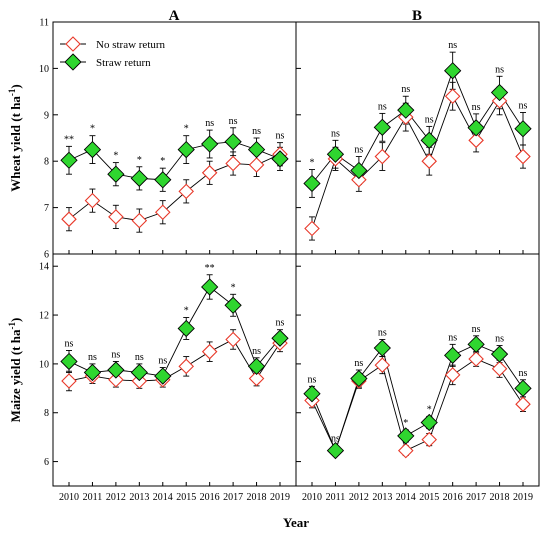 This screenshot has width=550, height=535. I want to click on y-tick-label: 7, so click(46, 208).